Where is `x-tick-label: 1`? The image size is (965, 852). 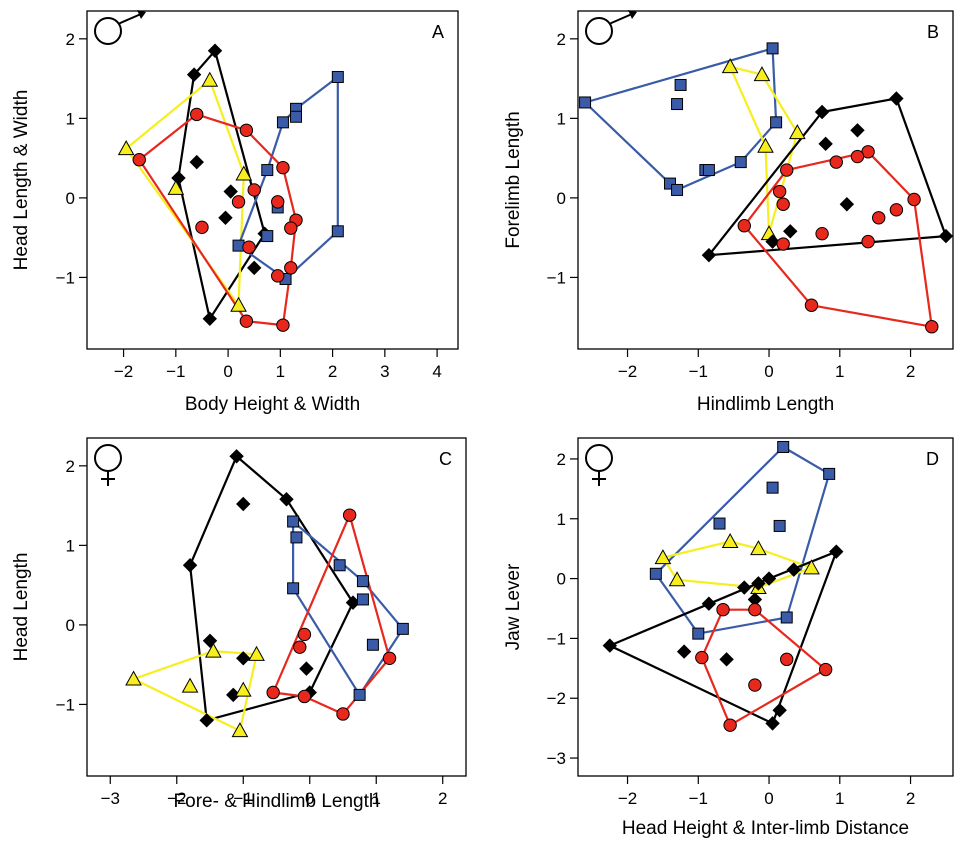
x-tick-label: 1 is located at coordinates (280, 371).